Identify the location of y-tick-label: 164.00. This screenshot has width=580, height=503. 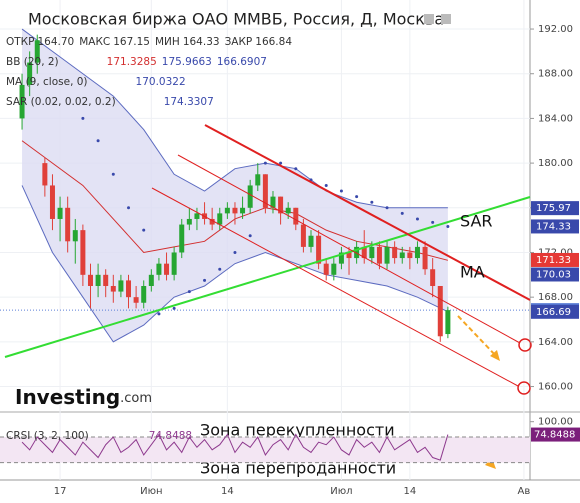
(555, 342).